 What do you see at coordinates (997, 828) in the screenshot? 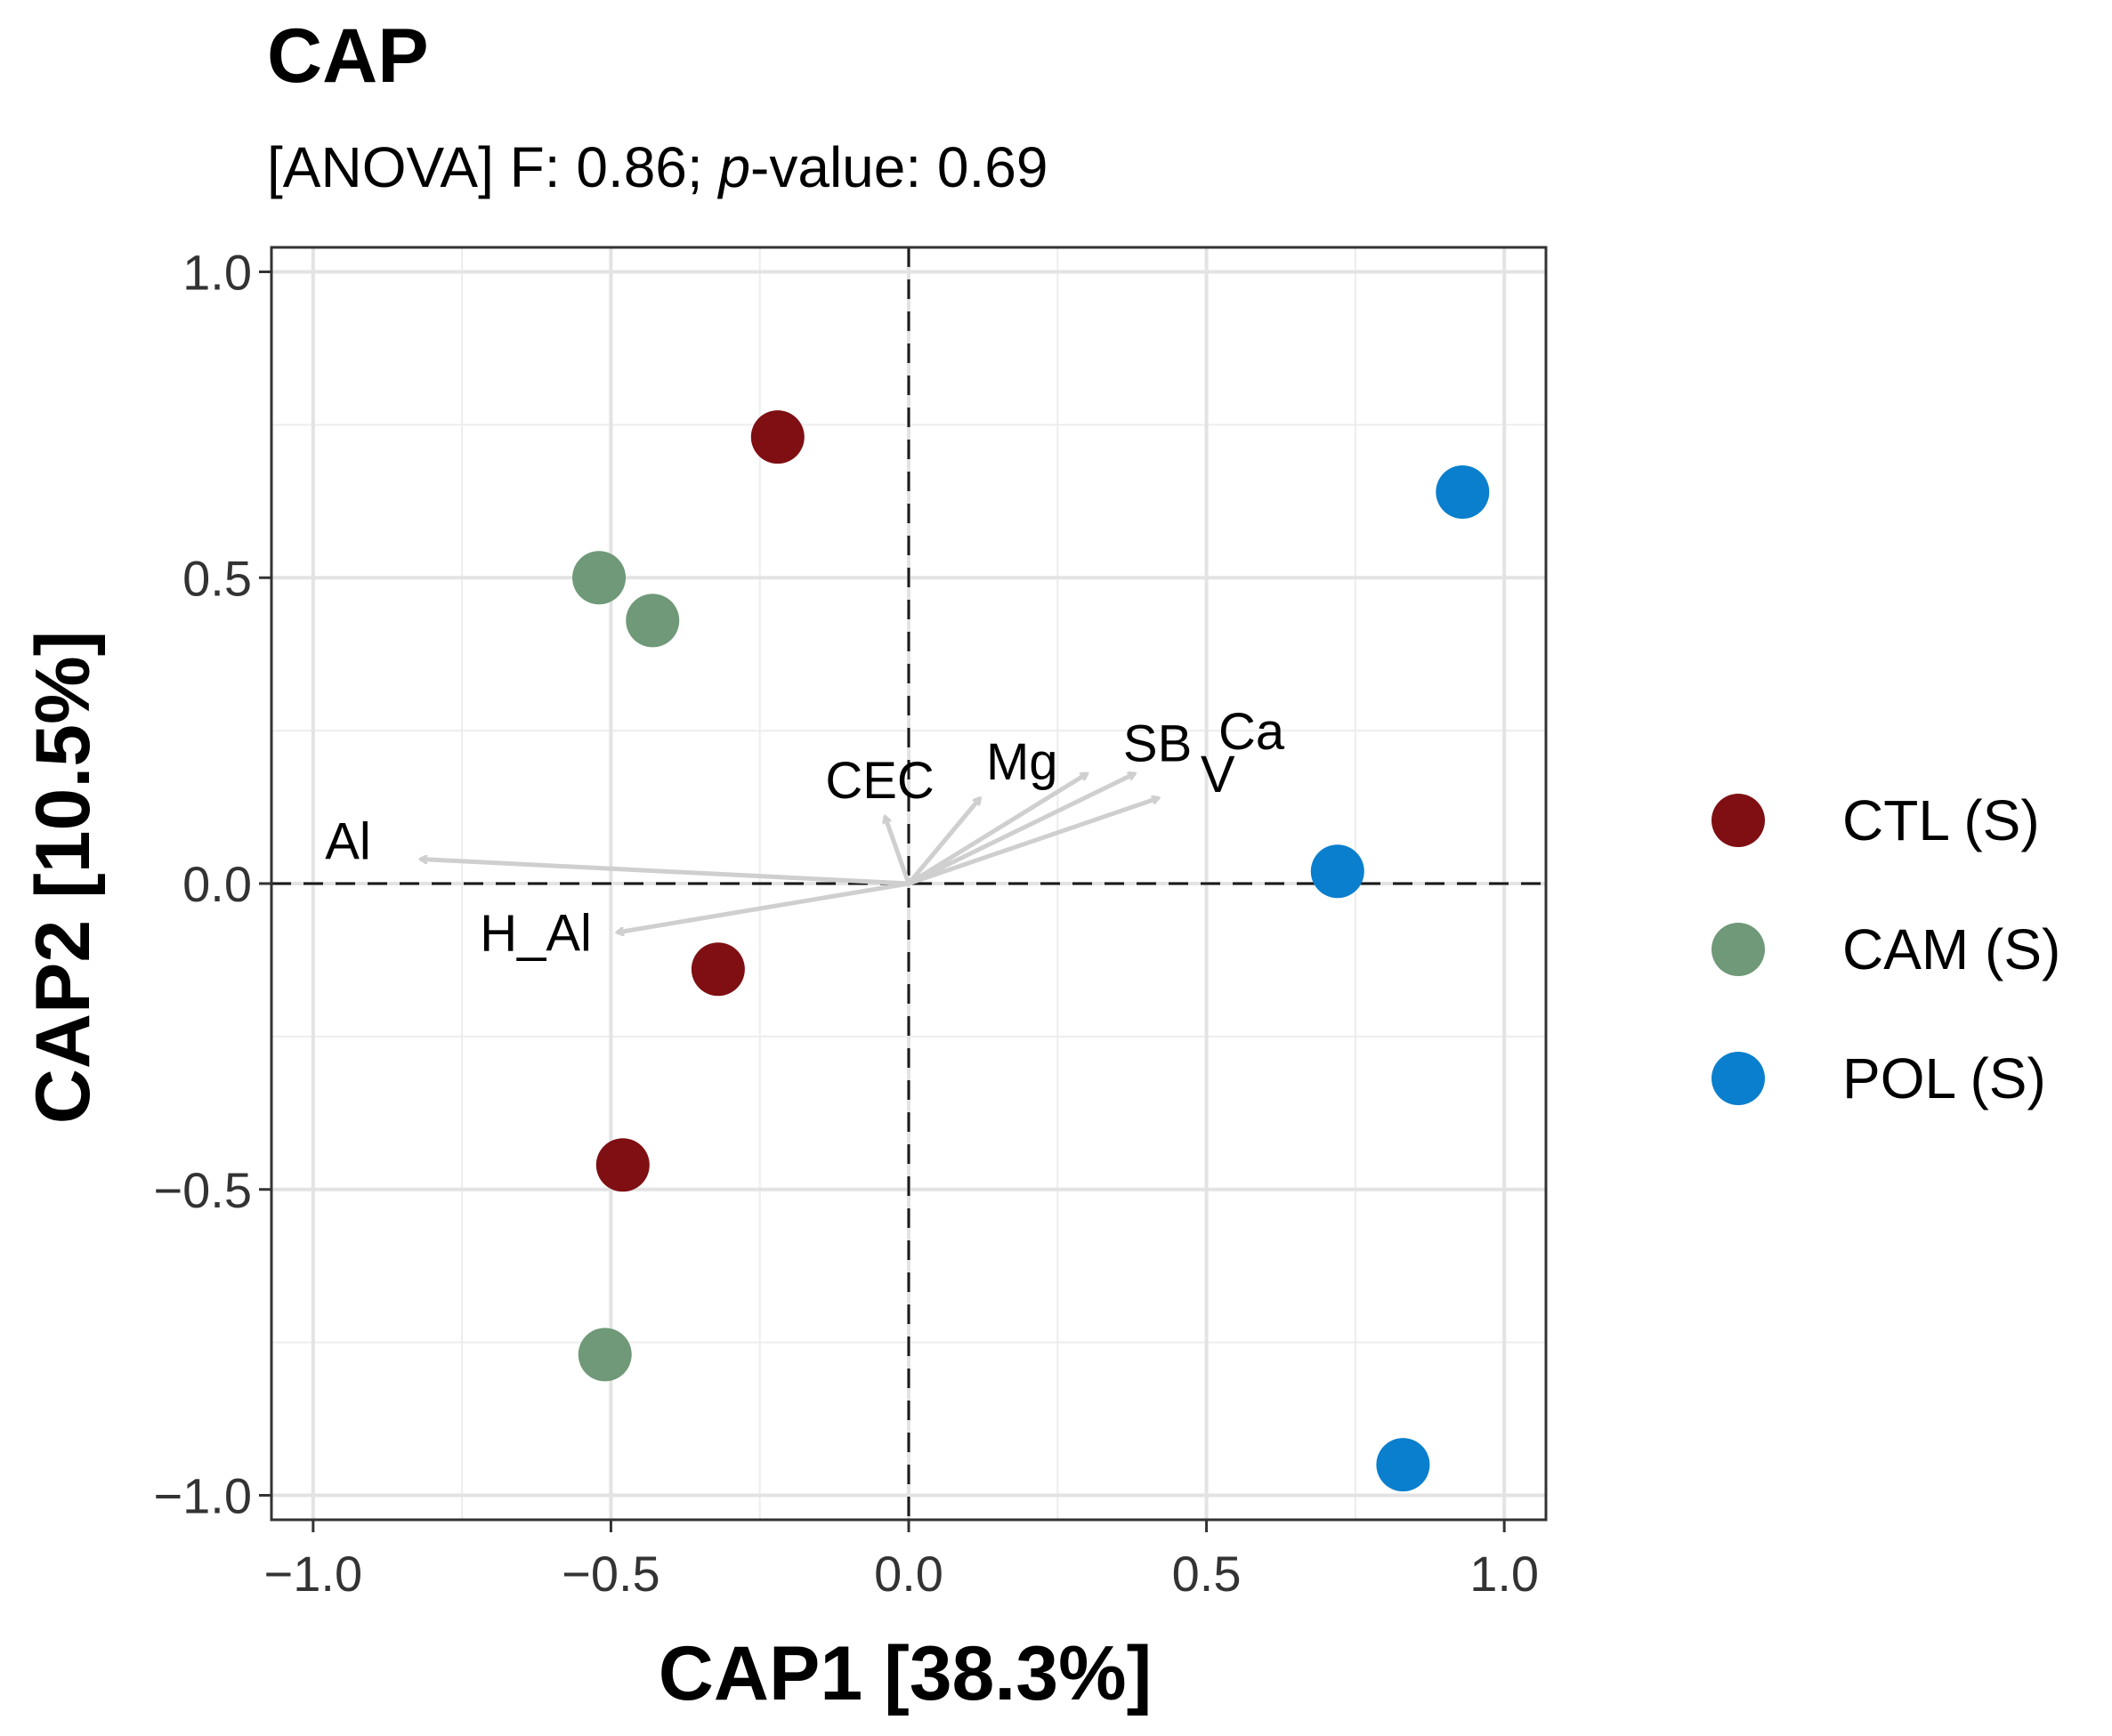
I see `env-vector-sb` at bounding box center [997, 828].